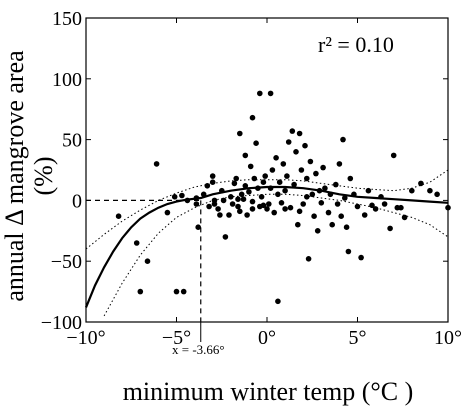 The height and width of the screenshot is (411, 466). I want to click on y-axis-title-line2: (%), so click(43, 176).